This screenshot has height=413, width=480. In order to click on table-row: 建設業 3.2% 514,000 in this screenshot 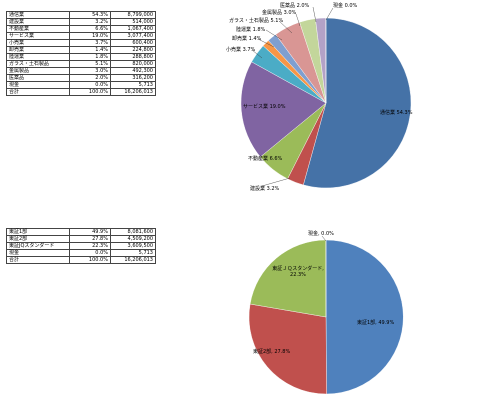, I will do `click(81, 22)`.